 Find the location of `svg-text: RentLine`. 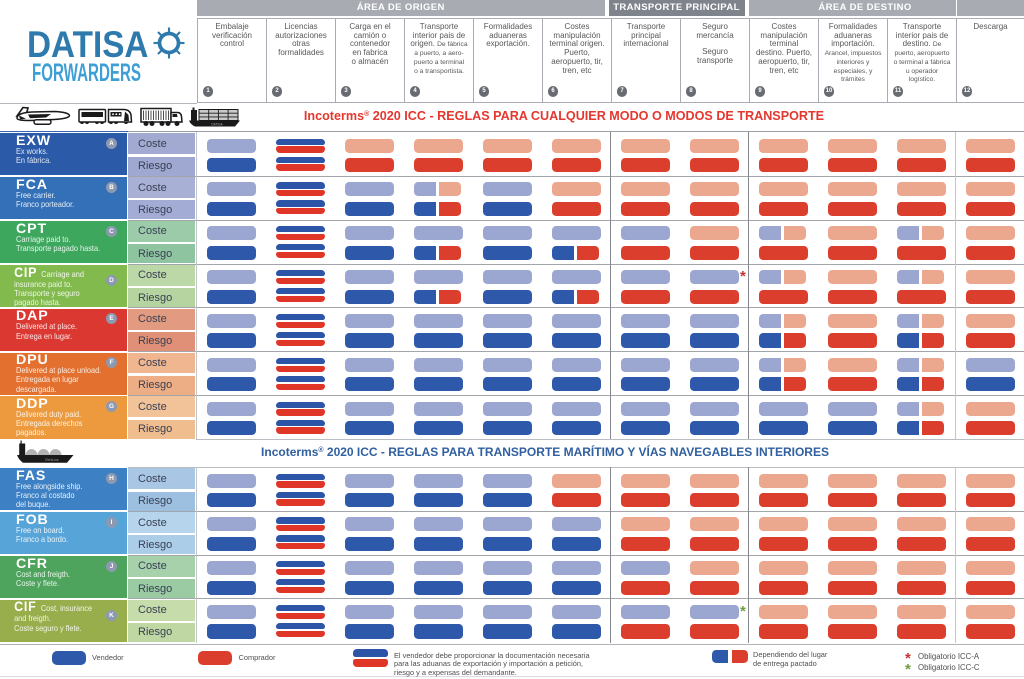

svg-text: RentLine is located at coordinates (52, 460).